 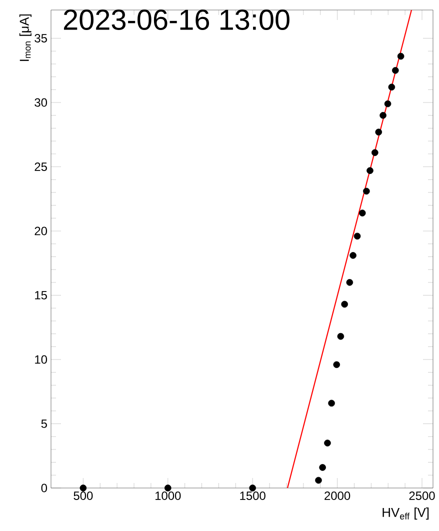 I want to click on y-tick-label: 10, so click(x=41, y=359).